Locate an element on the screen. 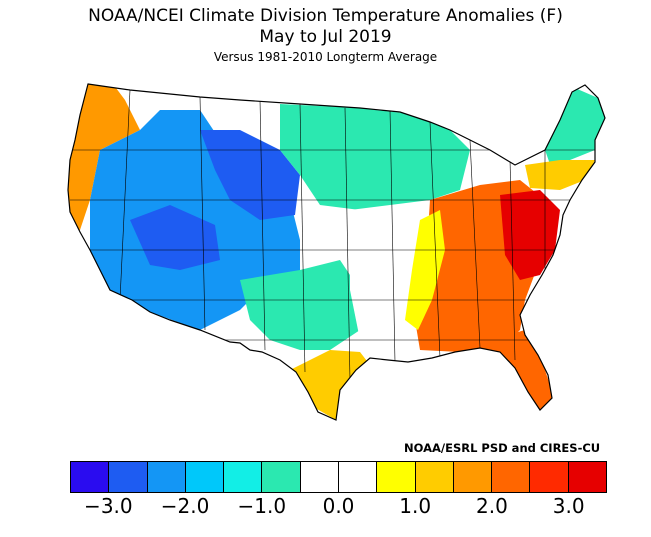  map-subtitle: Versus 1981-2010 Longterm Average is located at coordinates (325, 57).